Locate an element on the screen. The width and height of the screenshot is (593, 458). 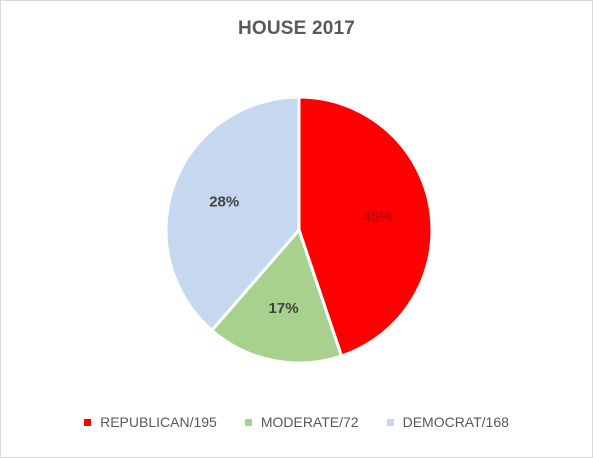
legend-item-republican: REPUBLICAN/195 is located at coordinates (150, 422).